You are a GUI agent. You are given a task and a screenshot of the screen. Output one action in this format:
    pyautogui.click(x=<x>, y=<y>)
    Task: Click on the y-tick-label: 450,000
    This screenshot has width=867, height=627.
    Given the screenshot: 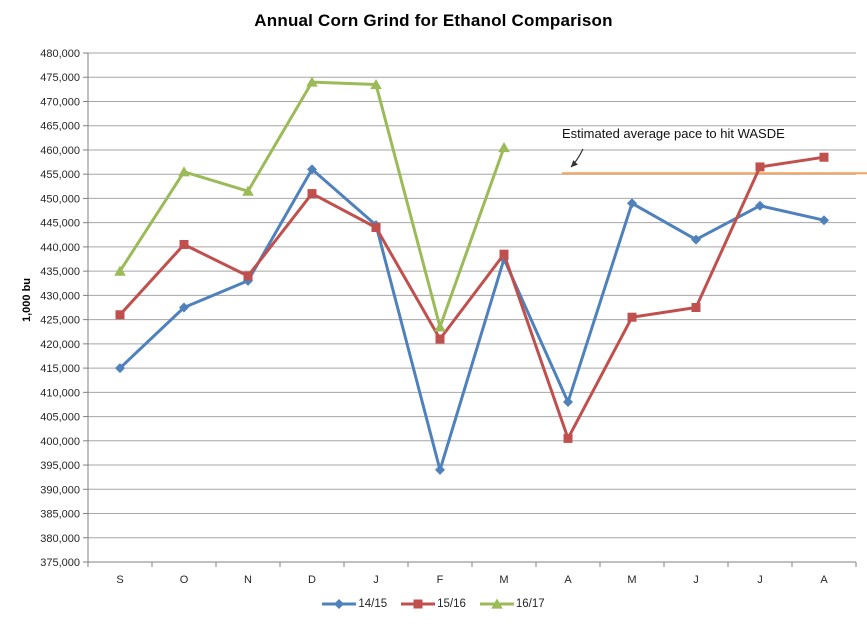 What is the action you would take?
    pyautogui.click(x=60, y=199)
    